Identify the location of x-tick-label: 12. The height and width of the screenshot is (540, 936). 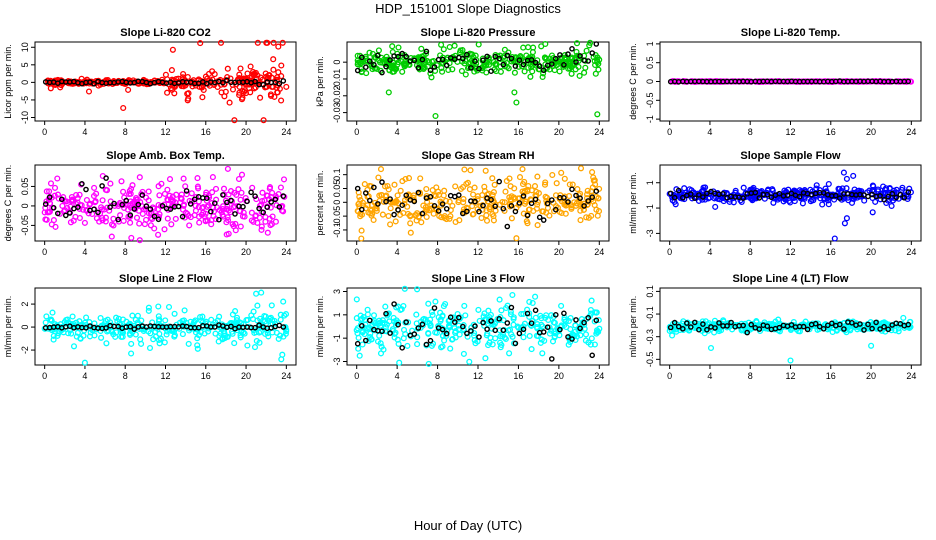
(790, 252).